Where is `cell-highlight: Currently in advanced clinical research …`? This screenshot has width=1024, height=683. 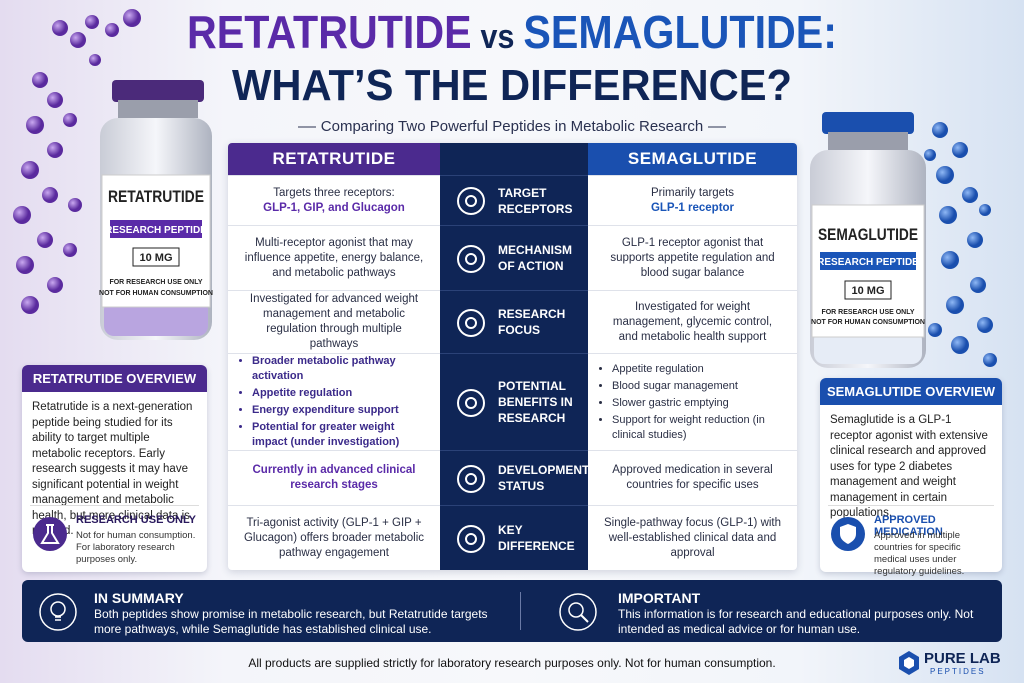 cell-highlight: Currently in advanced clinical research … is located at coordinates (334, 477).